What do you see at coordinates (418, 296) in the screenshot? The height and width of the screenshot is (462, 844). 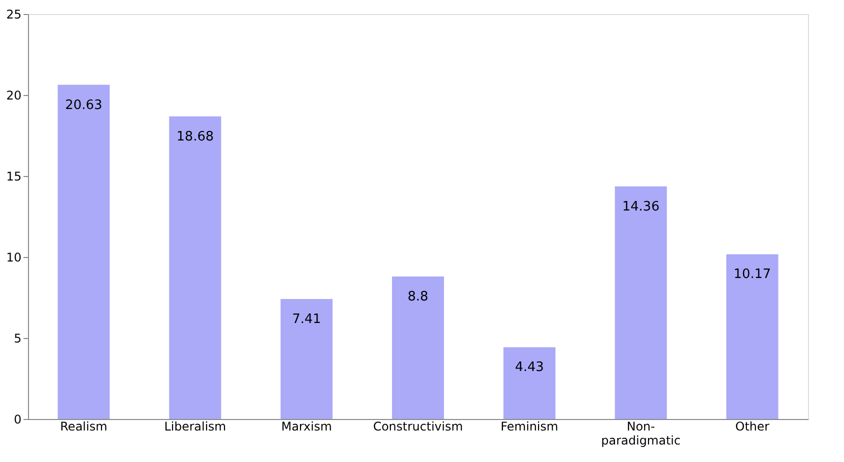 I see `data-label: 8.8` at bounding box center [418, 296].